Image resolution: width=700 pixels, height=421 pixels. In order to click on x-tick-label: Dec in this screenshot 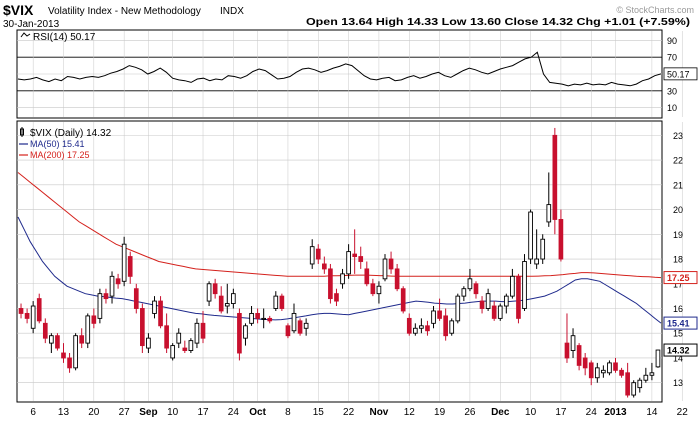, I will do `click(500, 412)`.